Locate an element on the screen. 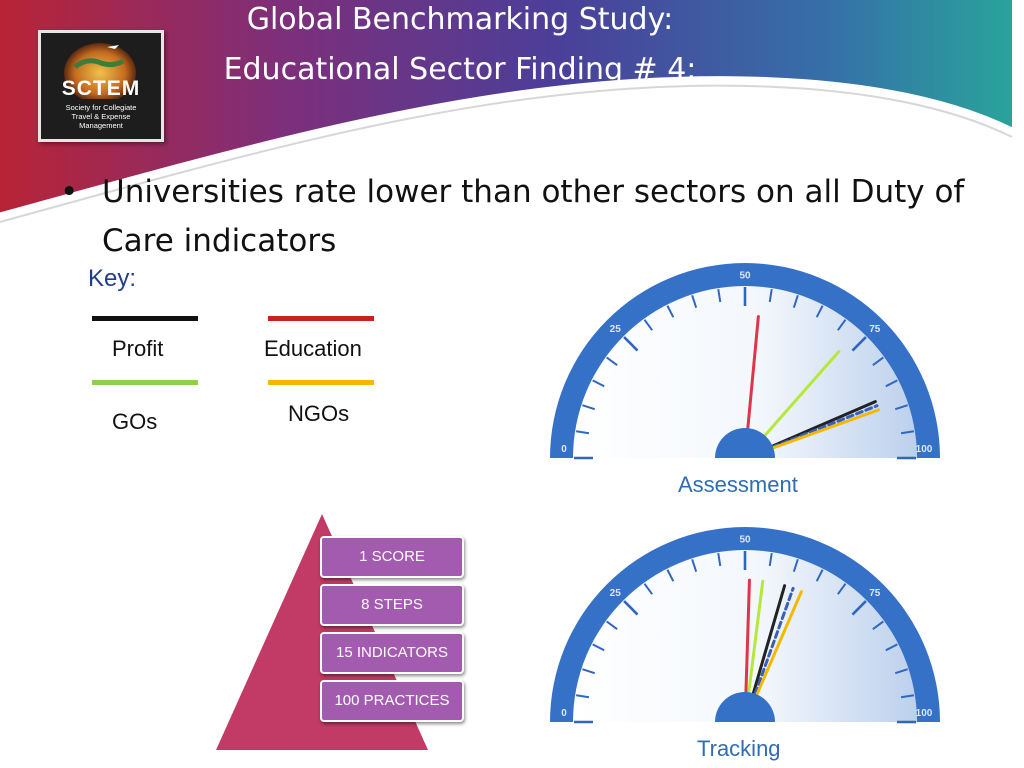  key-text-profit: Profit is located at coordinates (138, 348).